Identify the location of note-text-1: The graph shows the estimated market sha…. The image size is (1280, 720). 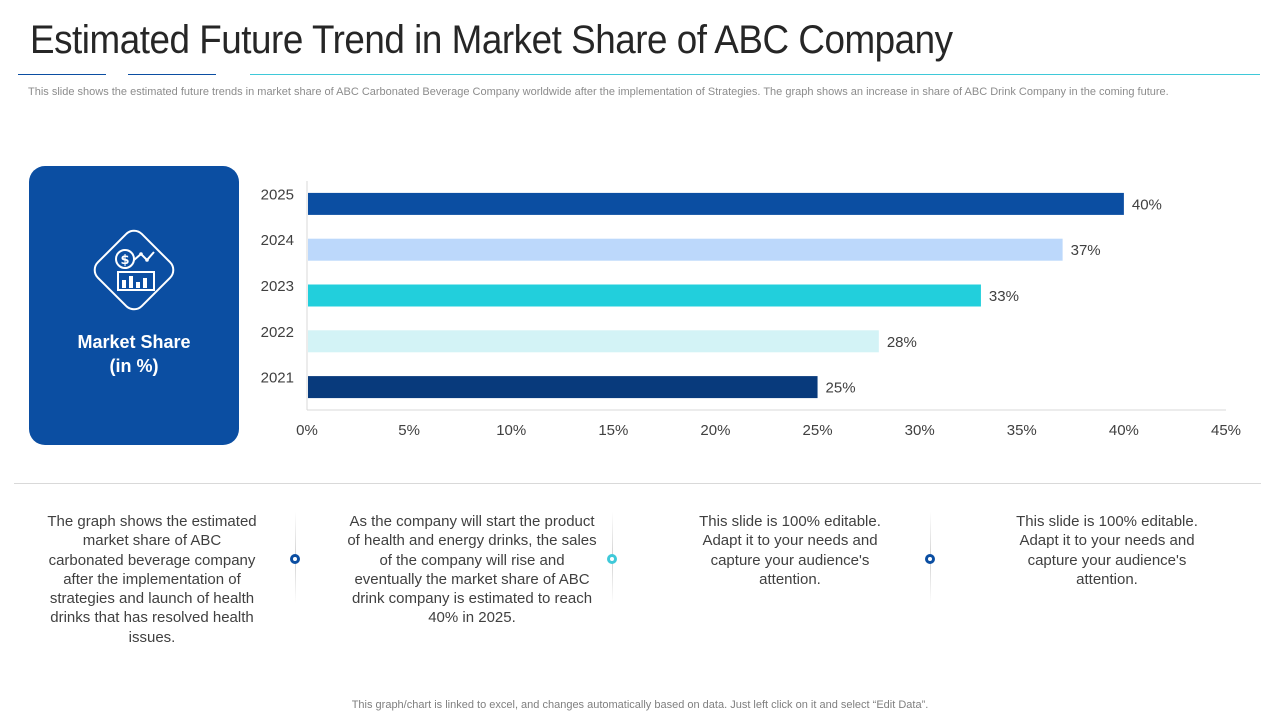
(152, 579).